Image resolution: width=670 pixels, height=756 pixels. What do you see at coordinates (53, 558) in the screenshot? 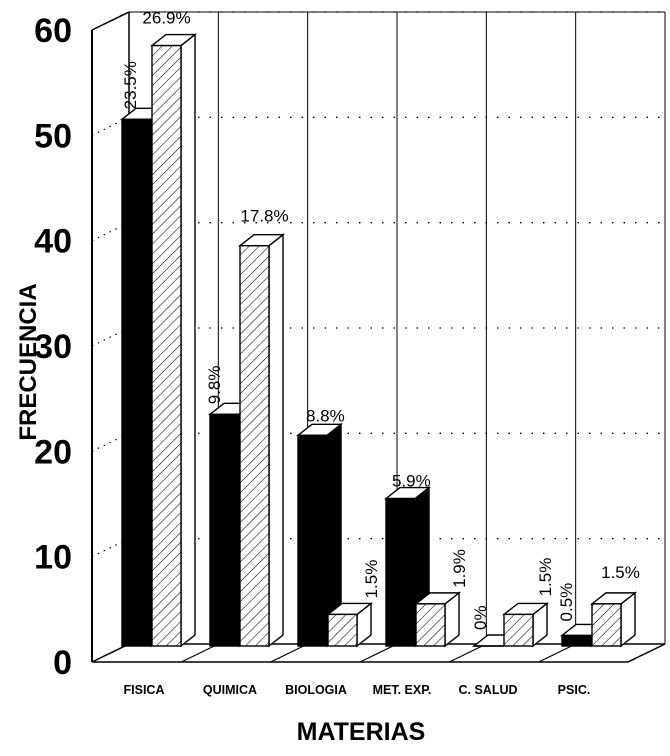
I see `y-tick-label: 10` at bounding box center [53, 558].